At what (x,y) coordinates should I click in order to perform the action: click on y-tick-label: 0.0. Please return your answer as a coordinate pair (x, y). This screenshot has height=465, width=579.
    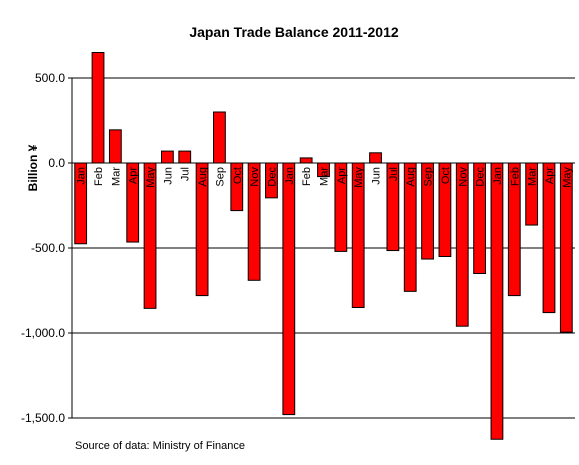
    Looking at the image, I should click on (56, 163).